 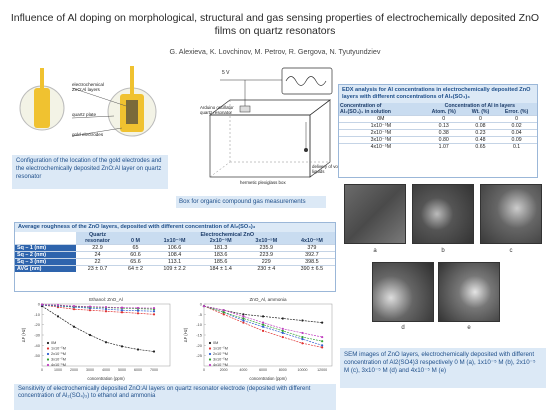 I want to click on table-row: 3x10⁻⁵M 0.80 0.48 0.09, so click(x=438, y=140).